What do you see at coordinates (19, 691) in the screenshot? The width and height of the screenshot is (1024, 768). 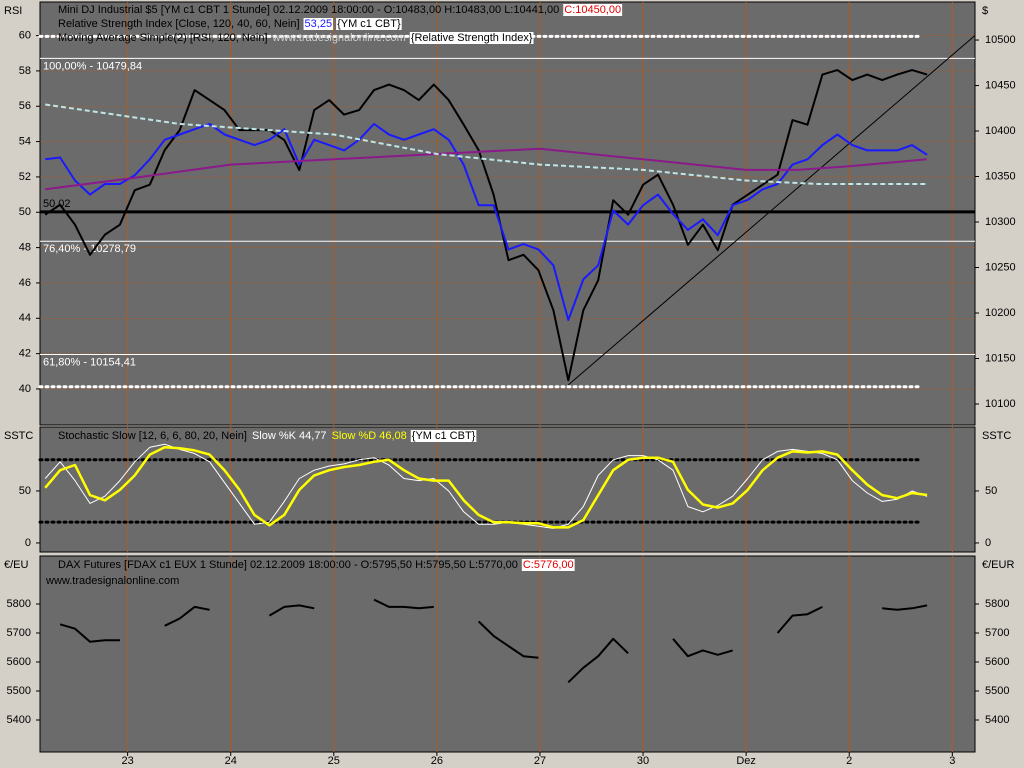 I see `y-tick-label: 5500` at bounding box center [19, 691].